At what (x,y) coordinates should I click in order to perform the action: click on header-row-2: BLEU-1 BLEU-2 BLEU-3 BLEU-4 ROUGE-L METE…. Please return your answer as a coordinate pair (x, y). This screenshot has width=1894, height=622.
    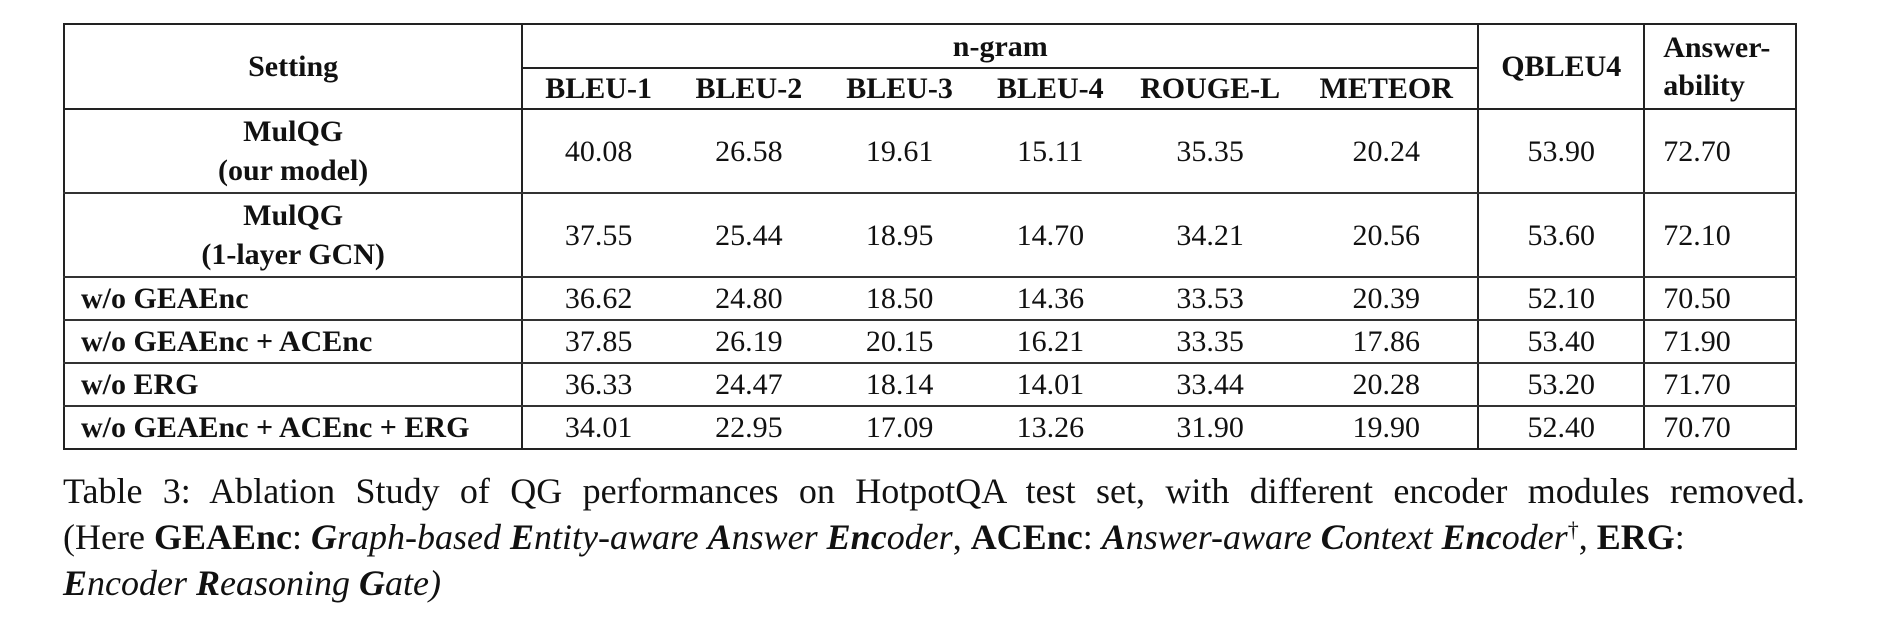
    Looking at the image, I should click on (930, 89).